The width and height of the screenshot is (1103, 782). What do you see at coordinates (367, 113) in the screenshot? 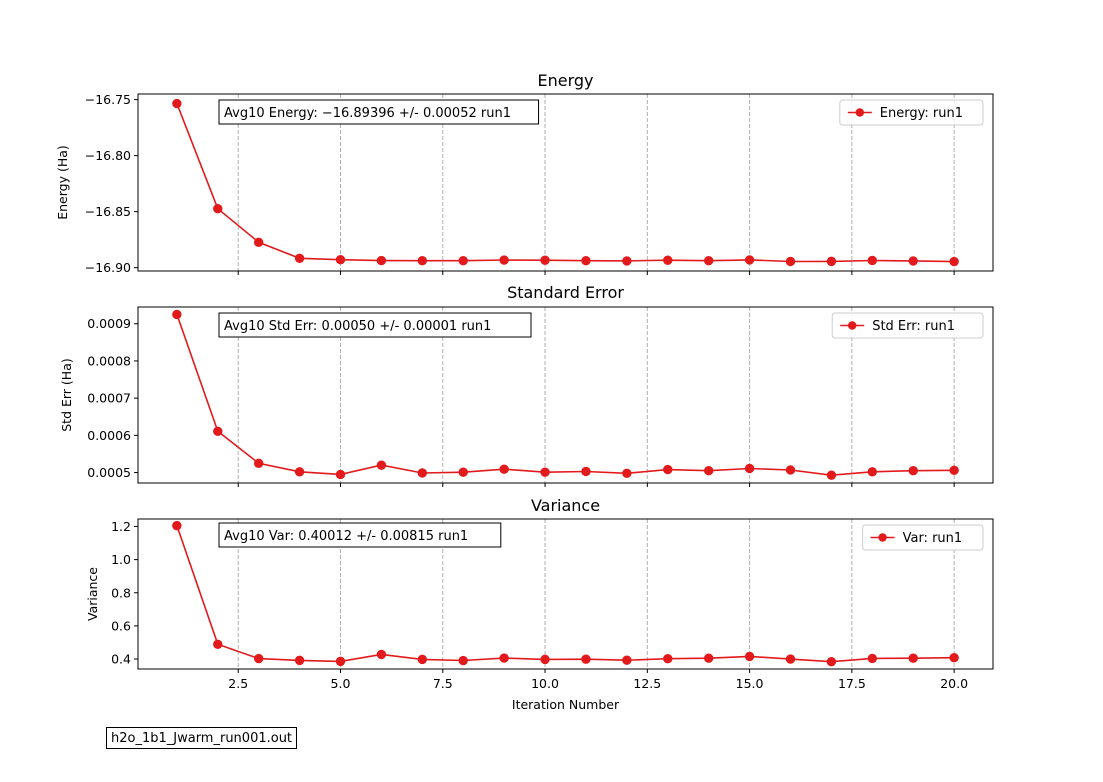
I see `annotation-text: Avg10 Energy: −16.89396 +/- 0.00052 run1` at bounding box center [367, 113].